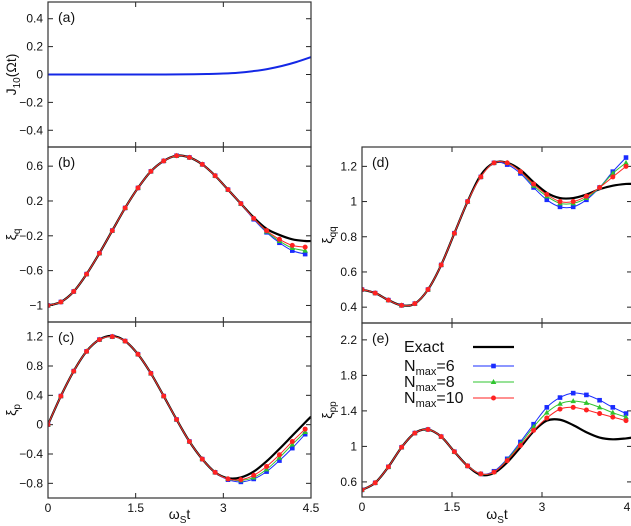 The image size is (631, 526). What do you see at coordinates (311, 508) in the screenshot?
I see `x-tick-label: 4.5` at bounding box center [311, 508].